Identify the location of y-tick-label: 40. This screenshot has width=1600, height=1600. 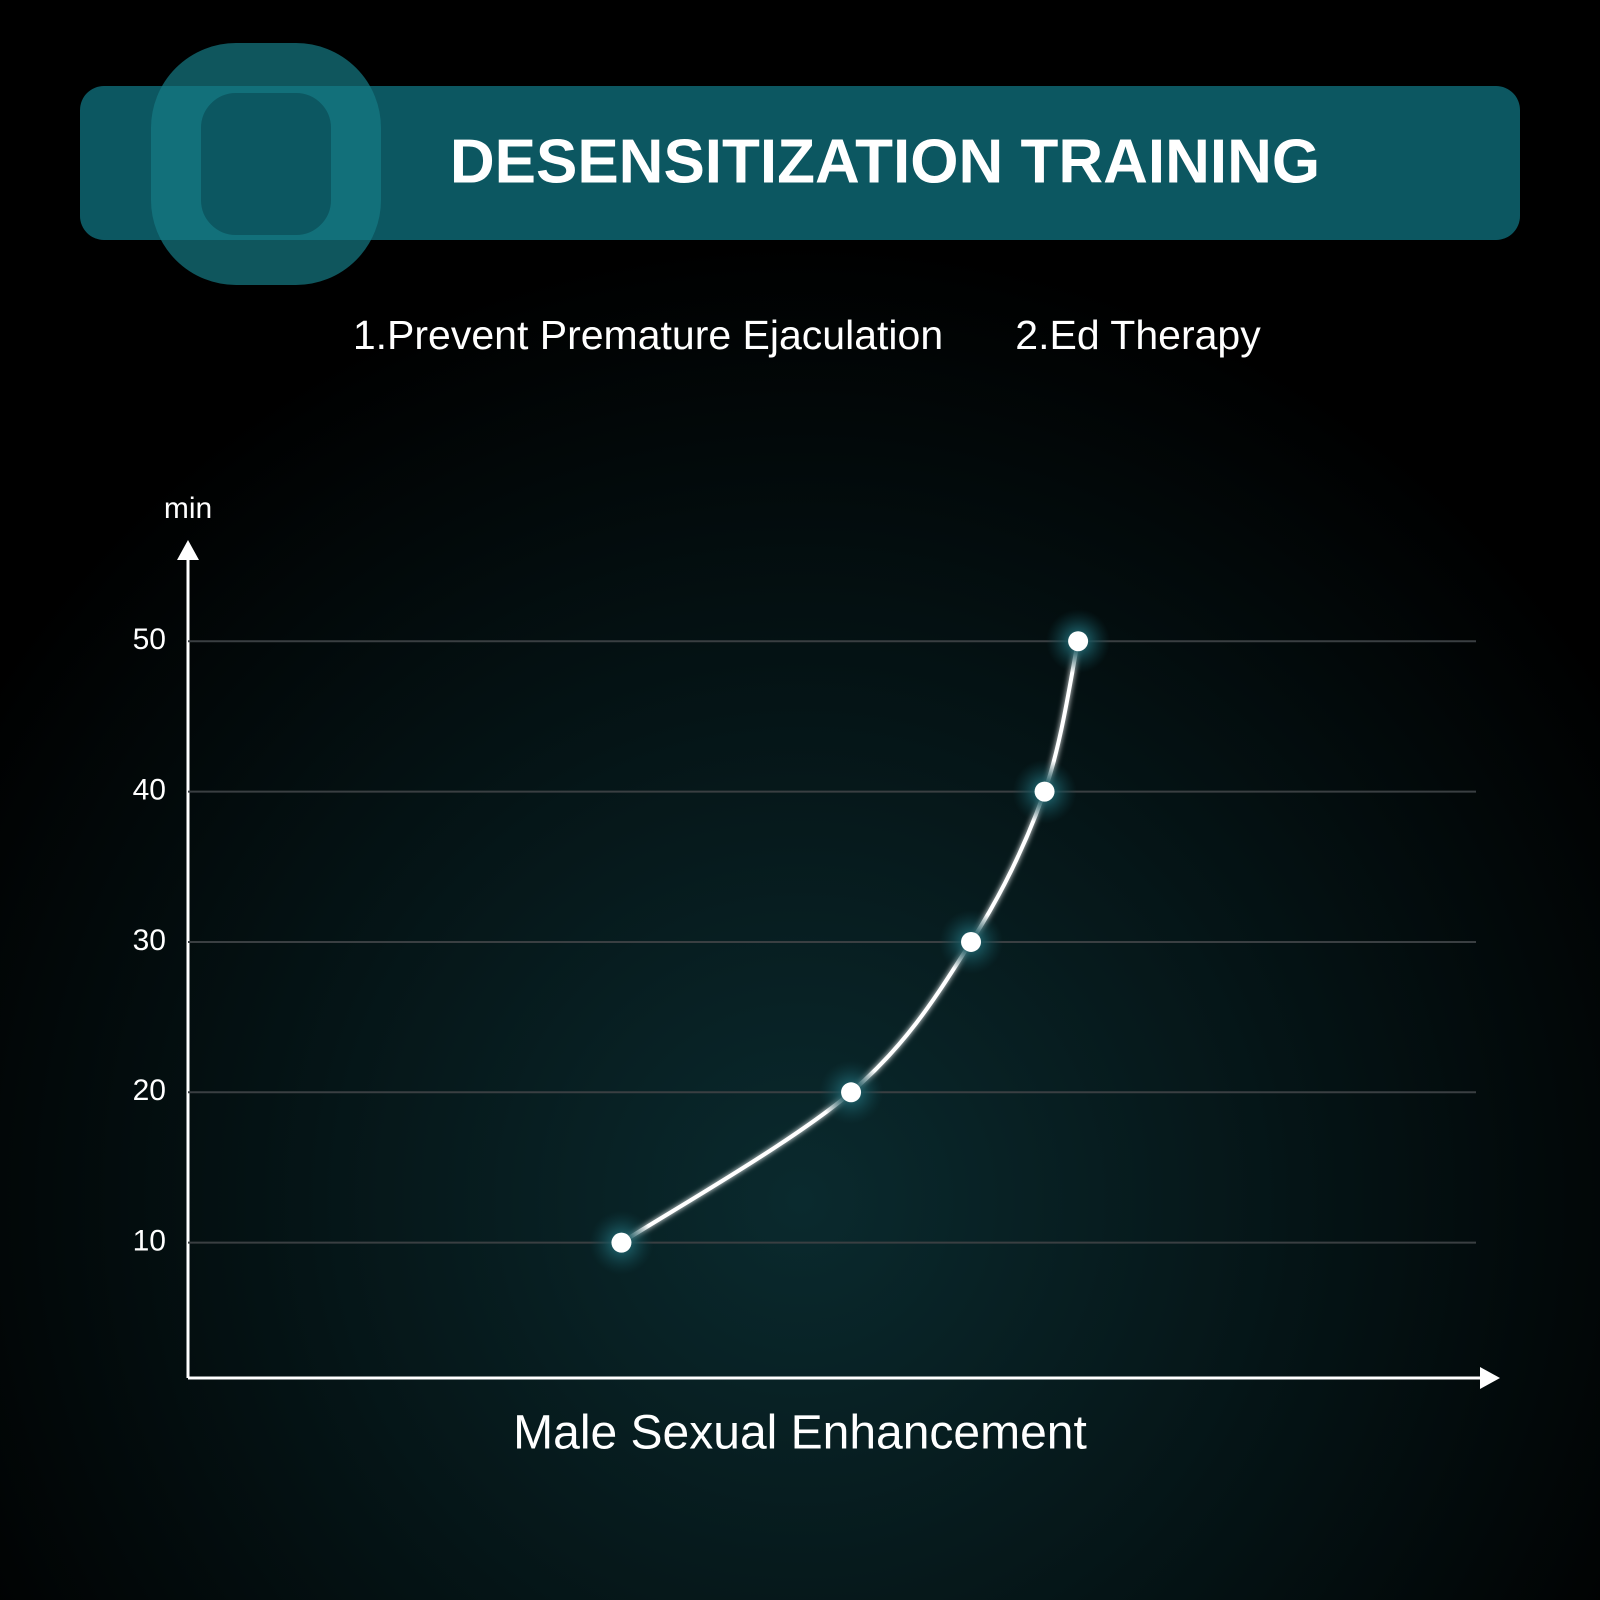
(149, 790).